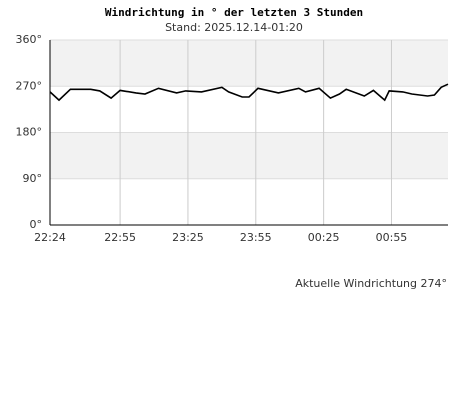 The height and width of the screenshot is (415, 468). Describe the element at coordinates (33, 178) in the screenshot. I see `y-tick-label: 90°` at that location.